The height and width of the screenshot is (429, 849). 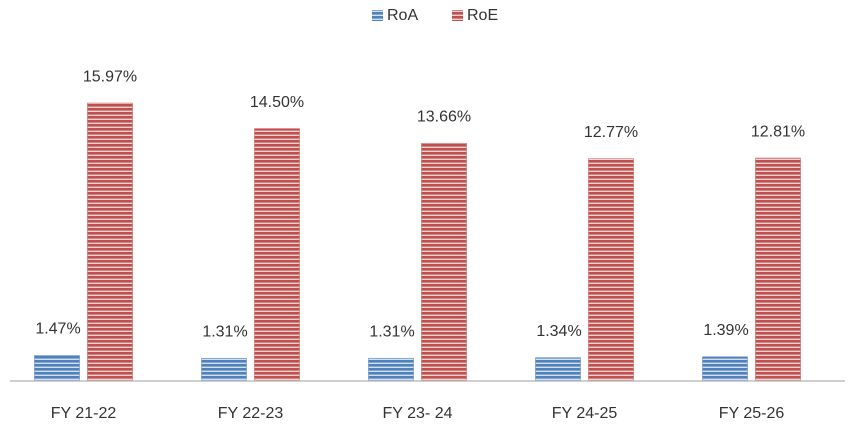 What do you see at coordinates (110, 76) in the screenshot?
I see `data-label: 15.97%` at bounding box center [110, 76].